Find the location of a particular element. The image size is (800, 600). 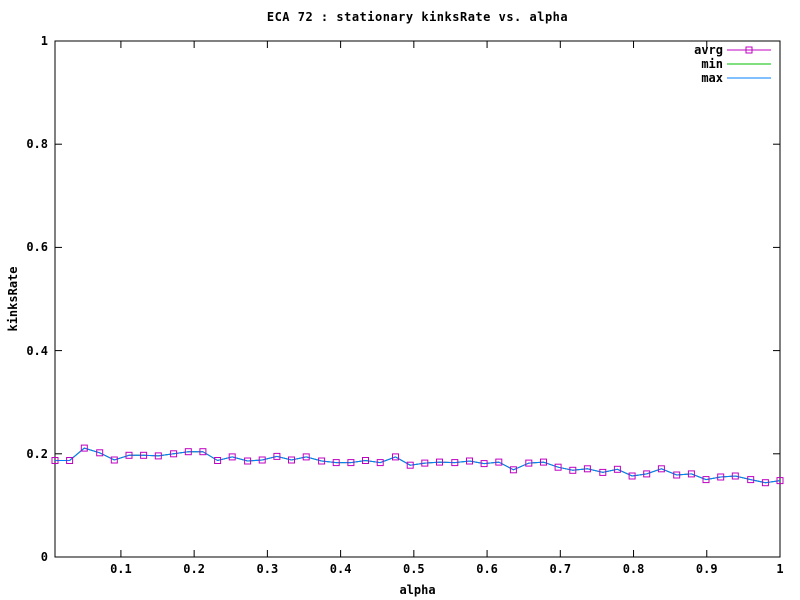

y-tick-label: 0.6 is located at coordinates (37, 247).